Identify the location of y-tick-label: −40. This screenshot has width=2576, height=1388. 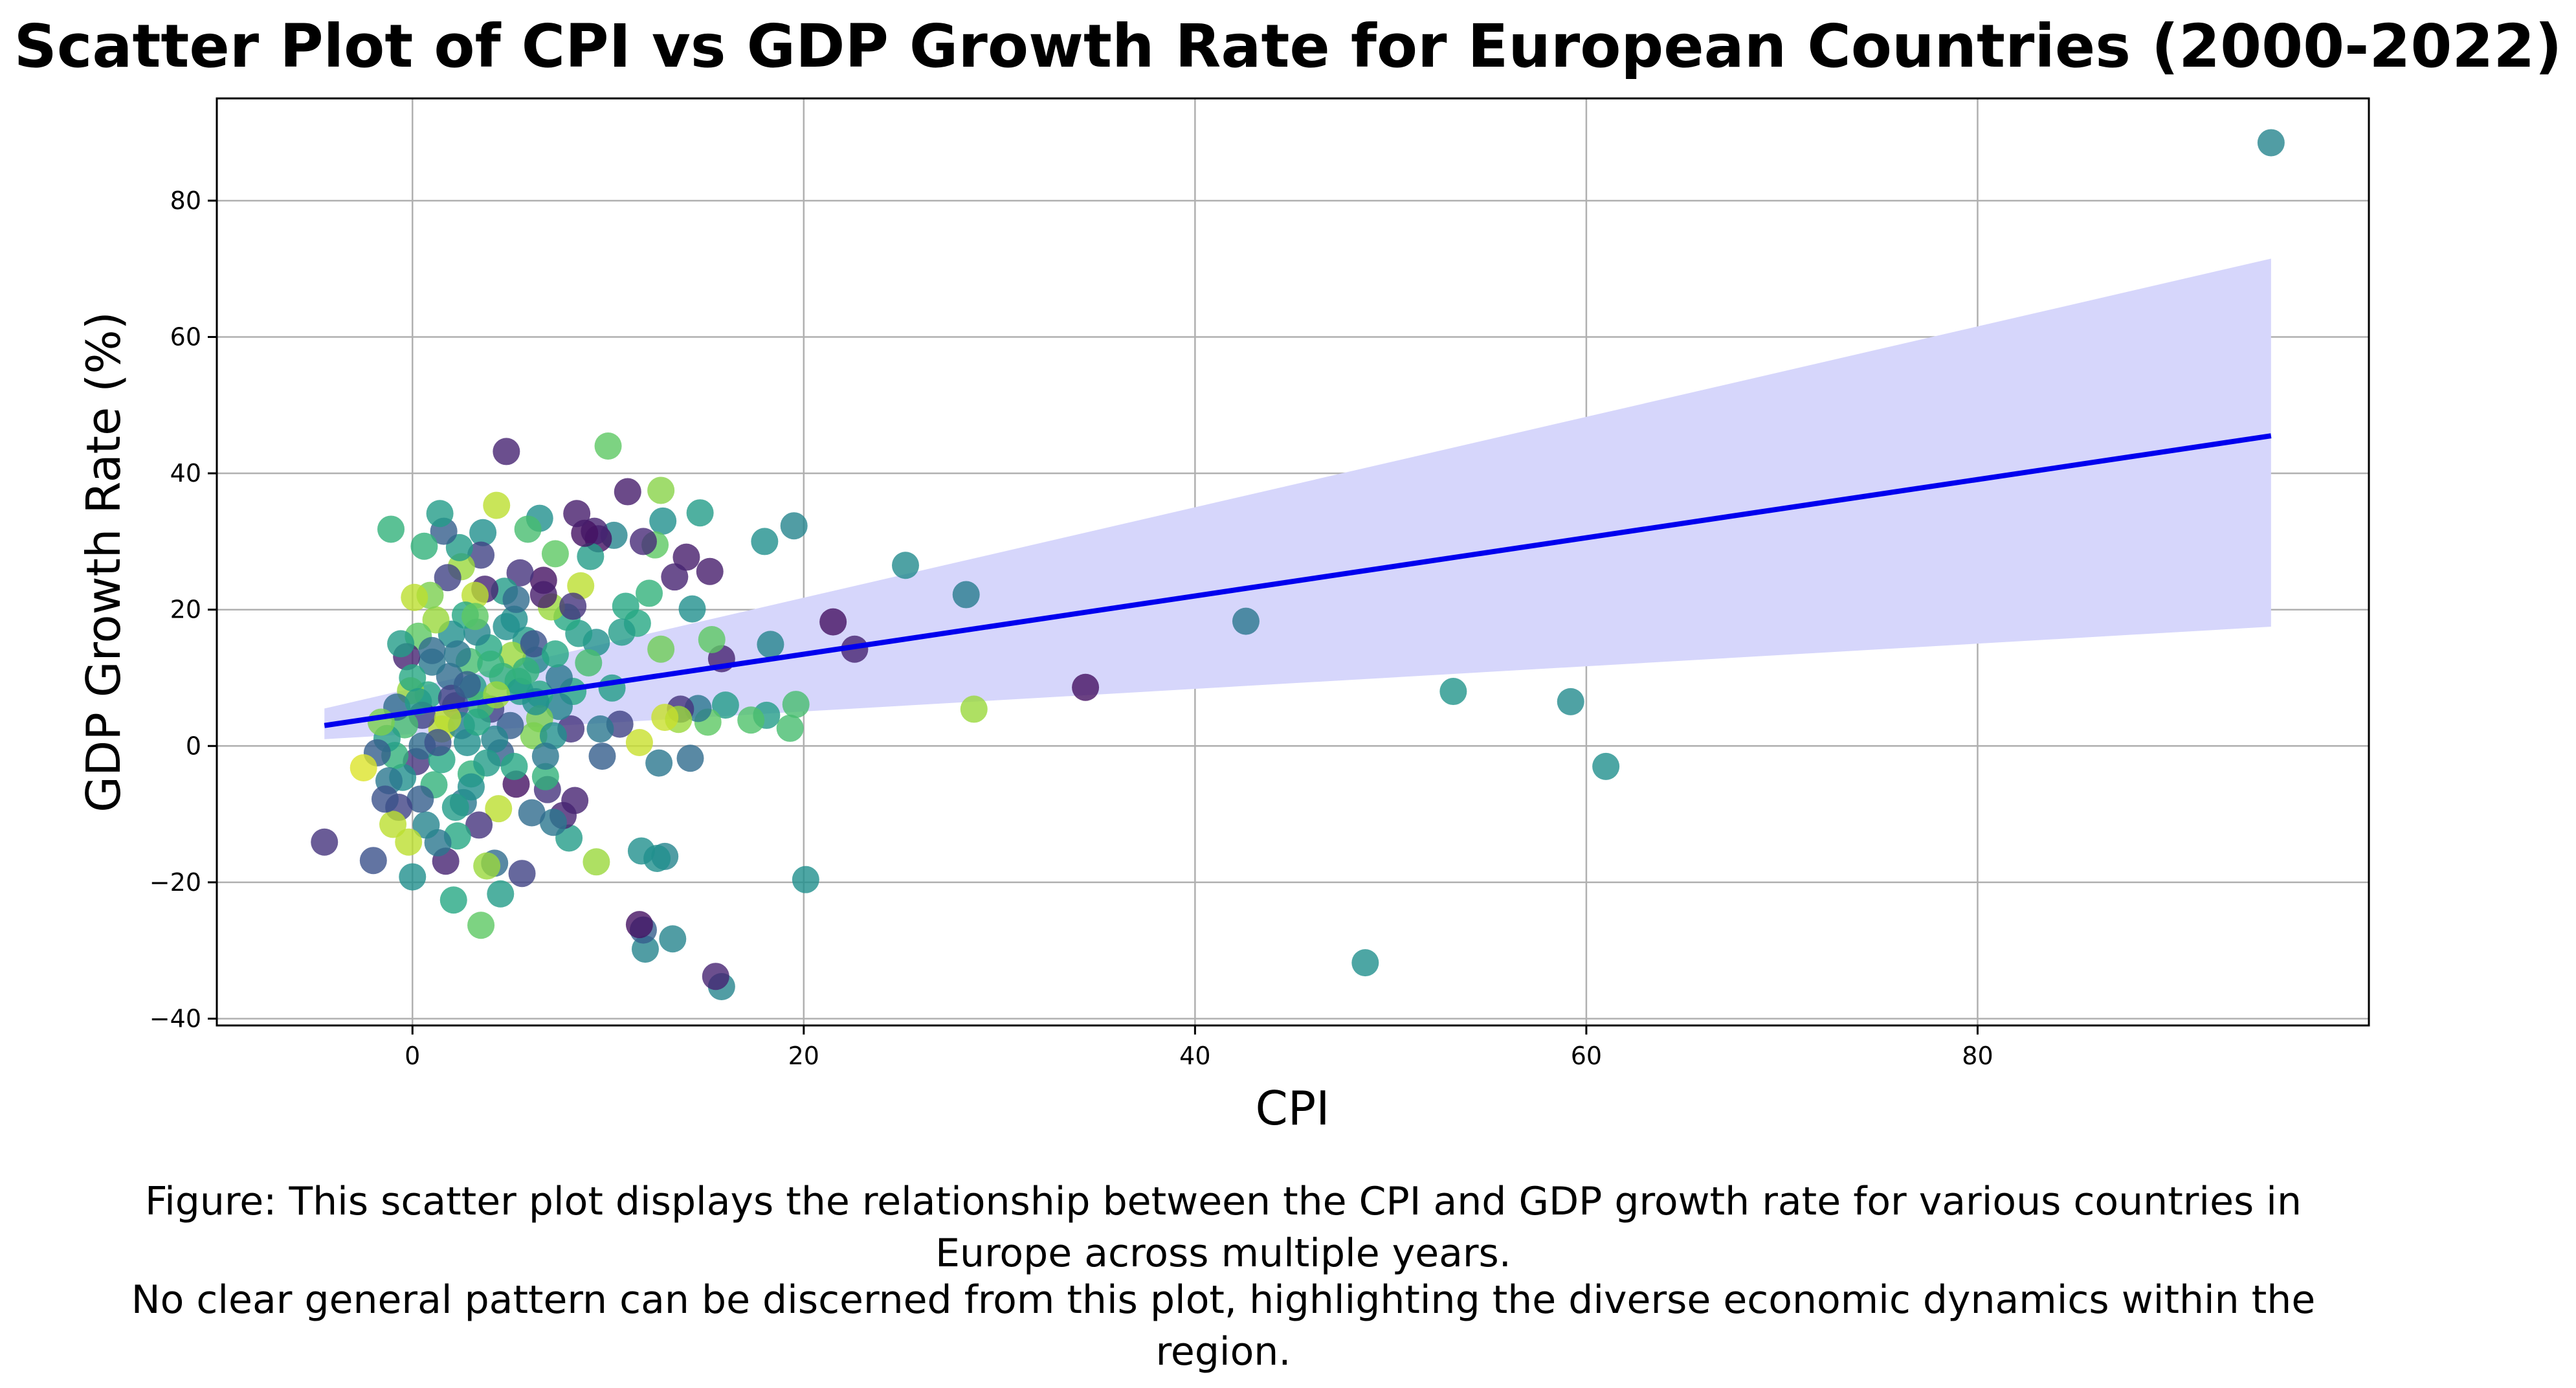
(175, 1018).